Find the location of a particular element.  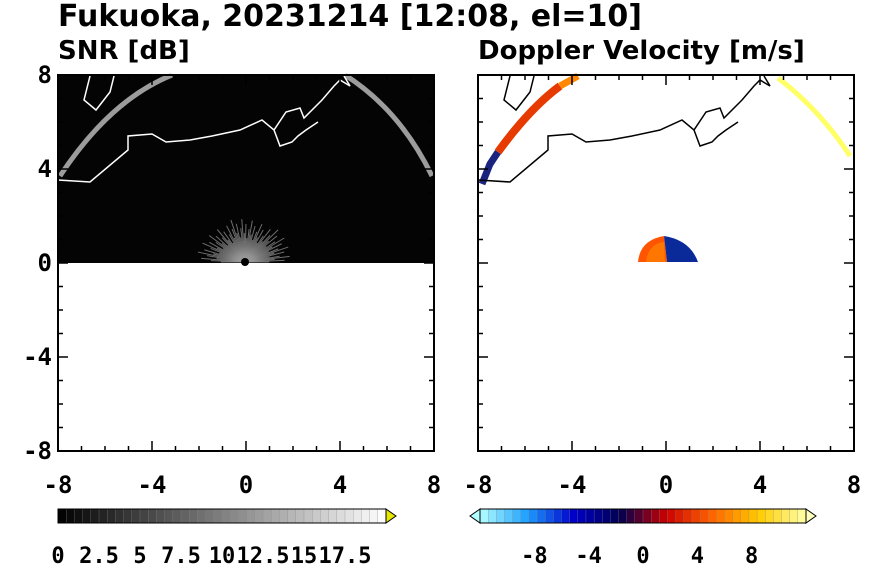

snr-colorbar-tick-label: 5 is located at coordinates (139, 556).